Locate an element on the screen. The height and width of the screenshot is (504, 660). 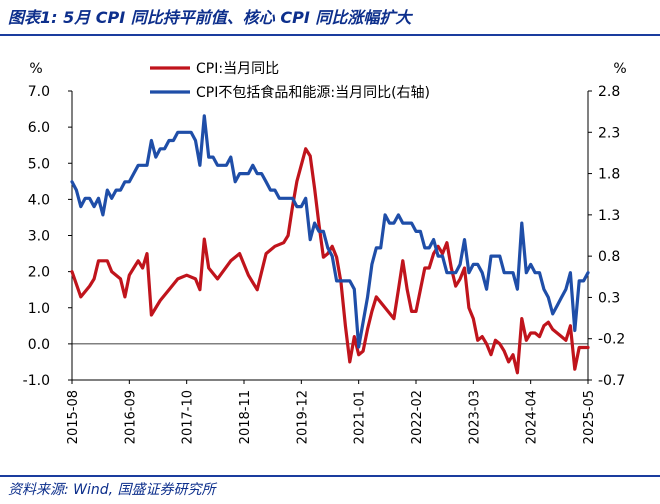
right-tick-label: 1.8 is located at coordinates (609, 175).